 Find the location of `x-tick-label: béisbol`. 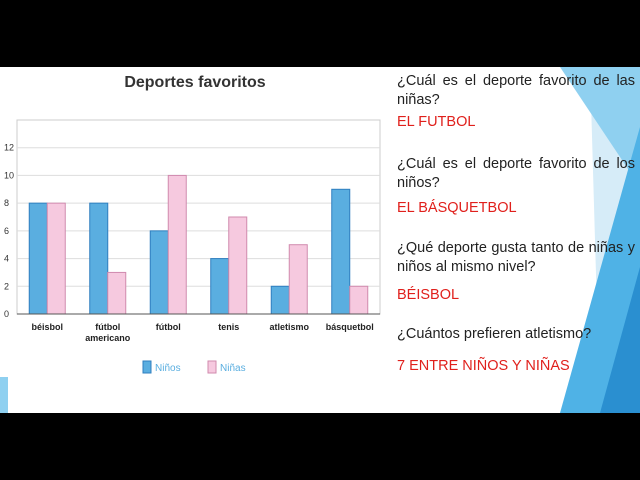

x-tick-label: béisbol is located at coordinates (47, 327).